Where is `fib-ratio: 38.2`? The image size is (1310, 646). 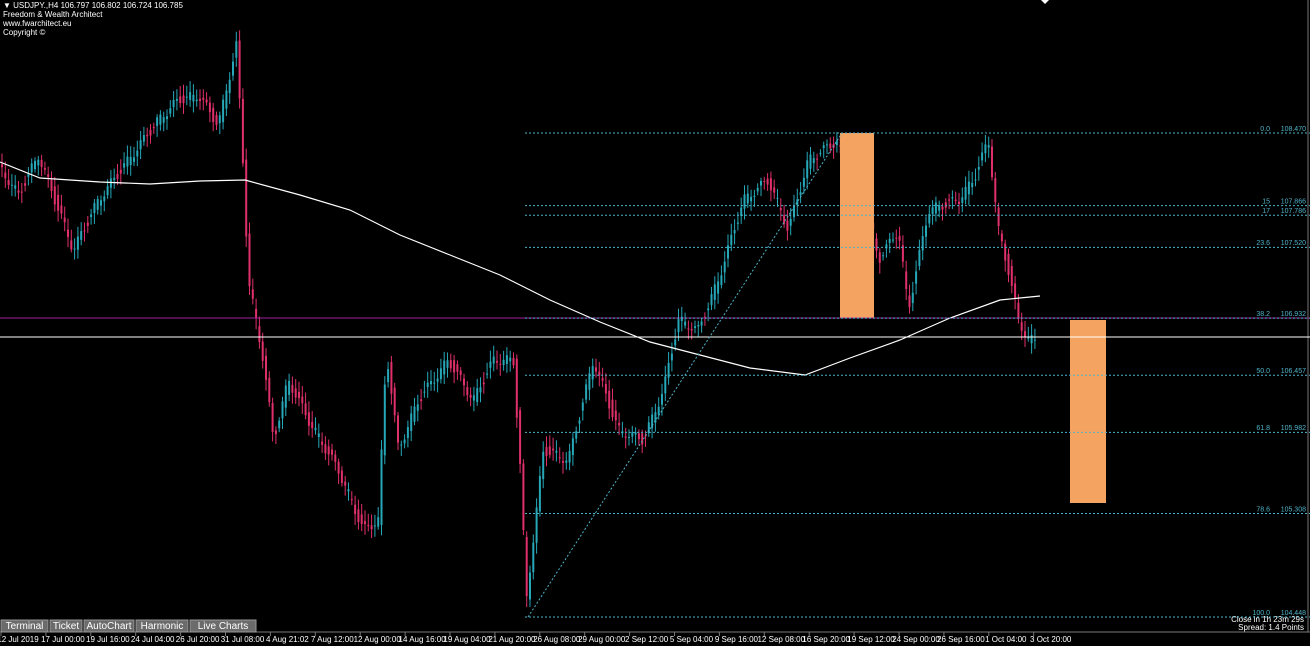
fib-ratio: 38.2 is located at coordinates (1263, 314).